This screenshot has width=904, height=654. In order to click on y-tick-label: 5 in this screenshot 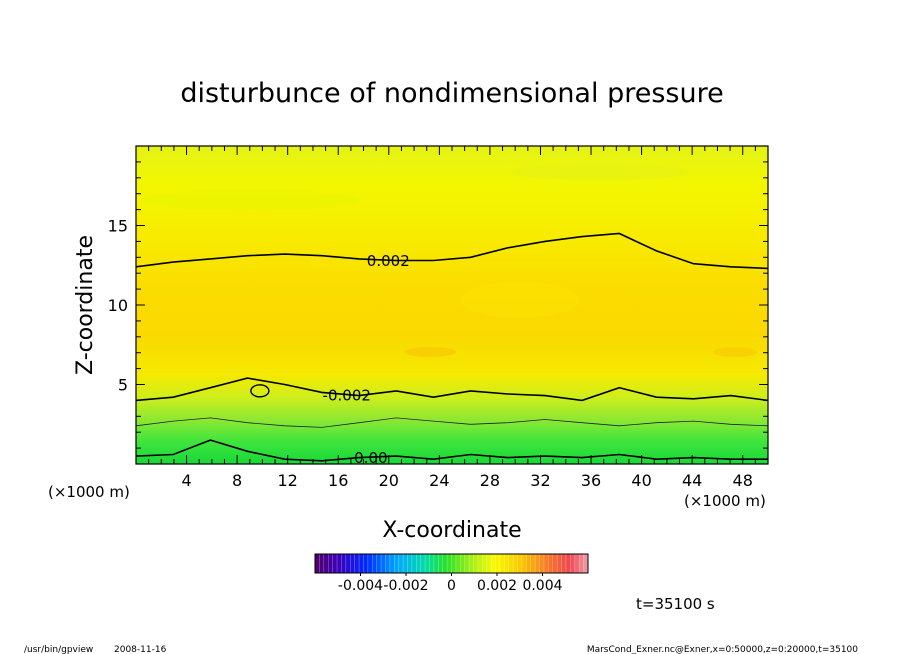, I will do `click(123, 385)`.